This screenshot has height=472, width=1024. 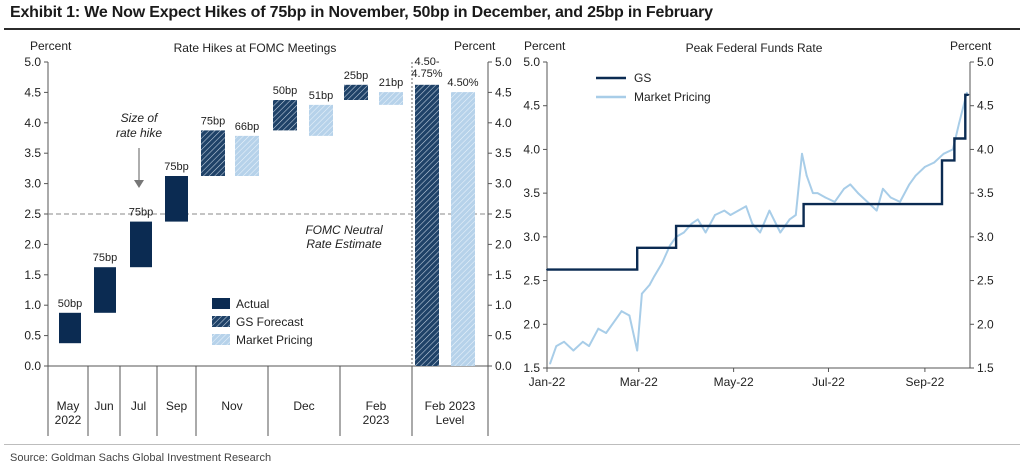 I want to click on y-tick-label-left: 0.0, so click(x=32, y=366).